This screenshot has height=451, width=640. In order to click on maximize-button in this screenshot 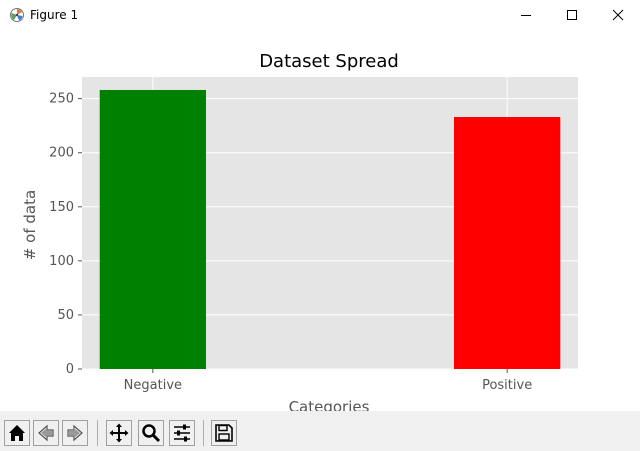, I will do `click(572, 15)`.